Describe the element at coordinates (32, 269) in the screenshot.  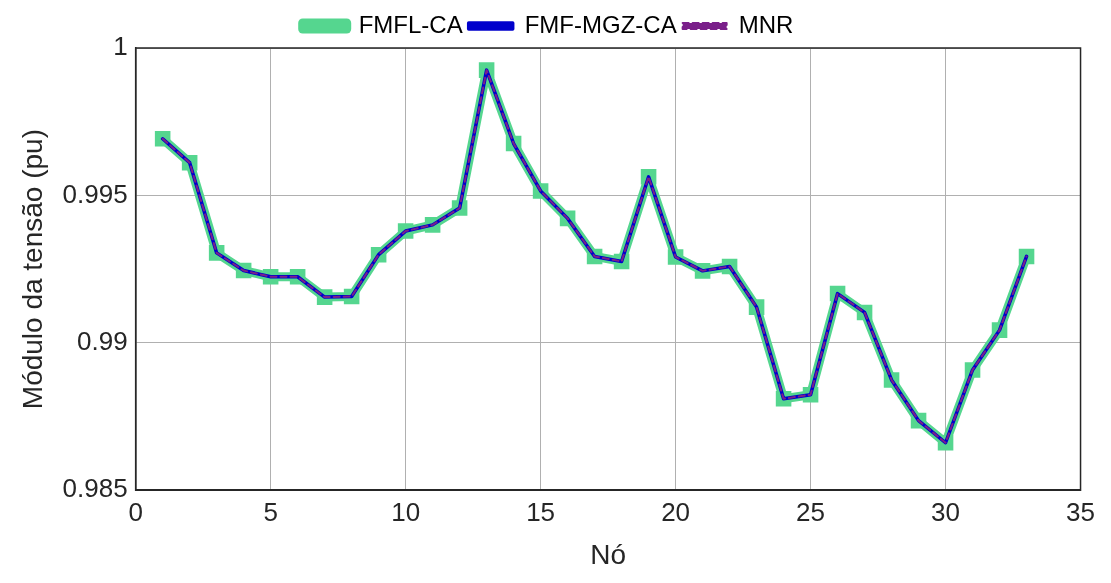
I see `y-axis-title: Módulo da tensão (pu)` at that location.